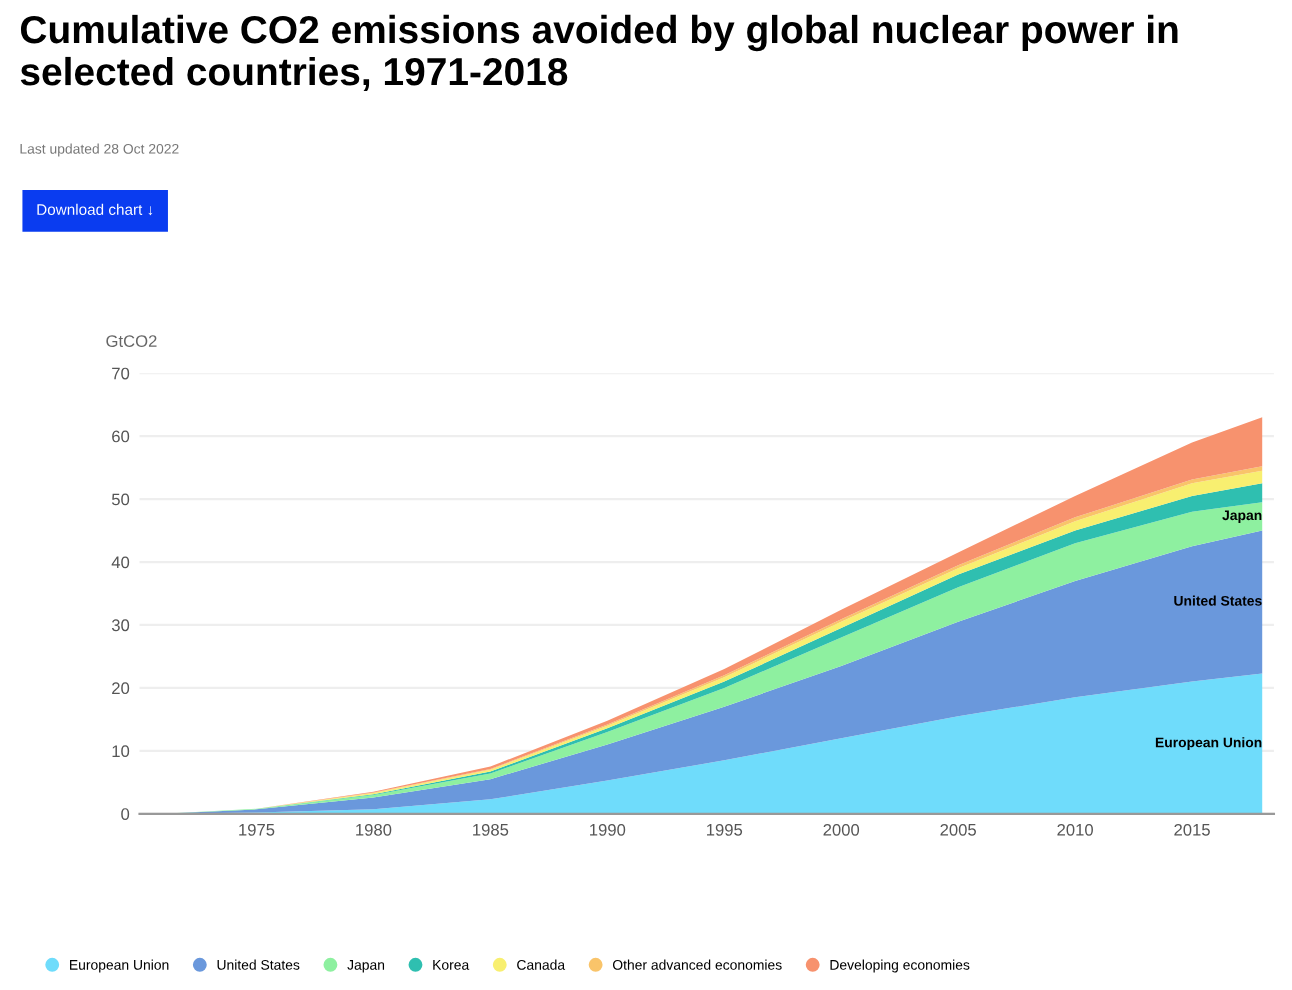 The height and width of the screenshot is (990, 1292). What do you see at coordinates (120, 499) in the screenshot?
I see `y-tick-label: 50` at bounding box center [120, 499].